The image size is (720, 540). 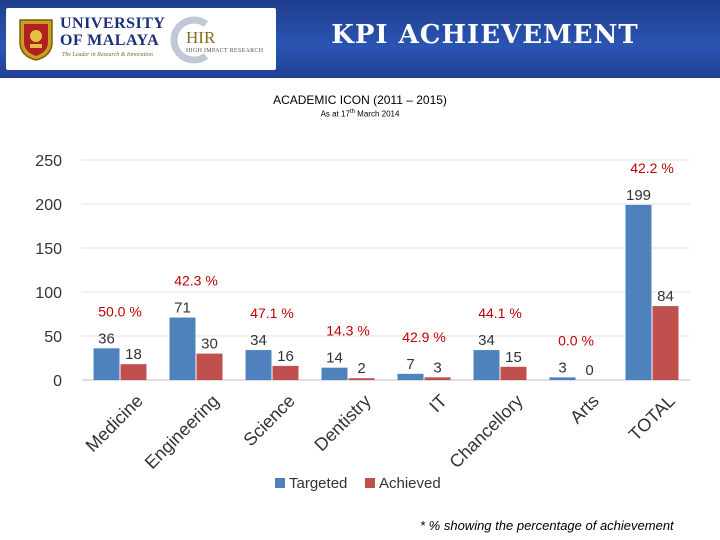 What do you see at coordinates (268, 420) in the screenshot?
I see `x-tick-label: Science` at bounding box center [268, 420].